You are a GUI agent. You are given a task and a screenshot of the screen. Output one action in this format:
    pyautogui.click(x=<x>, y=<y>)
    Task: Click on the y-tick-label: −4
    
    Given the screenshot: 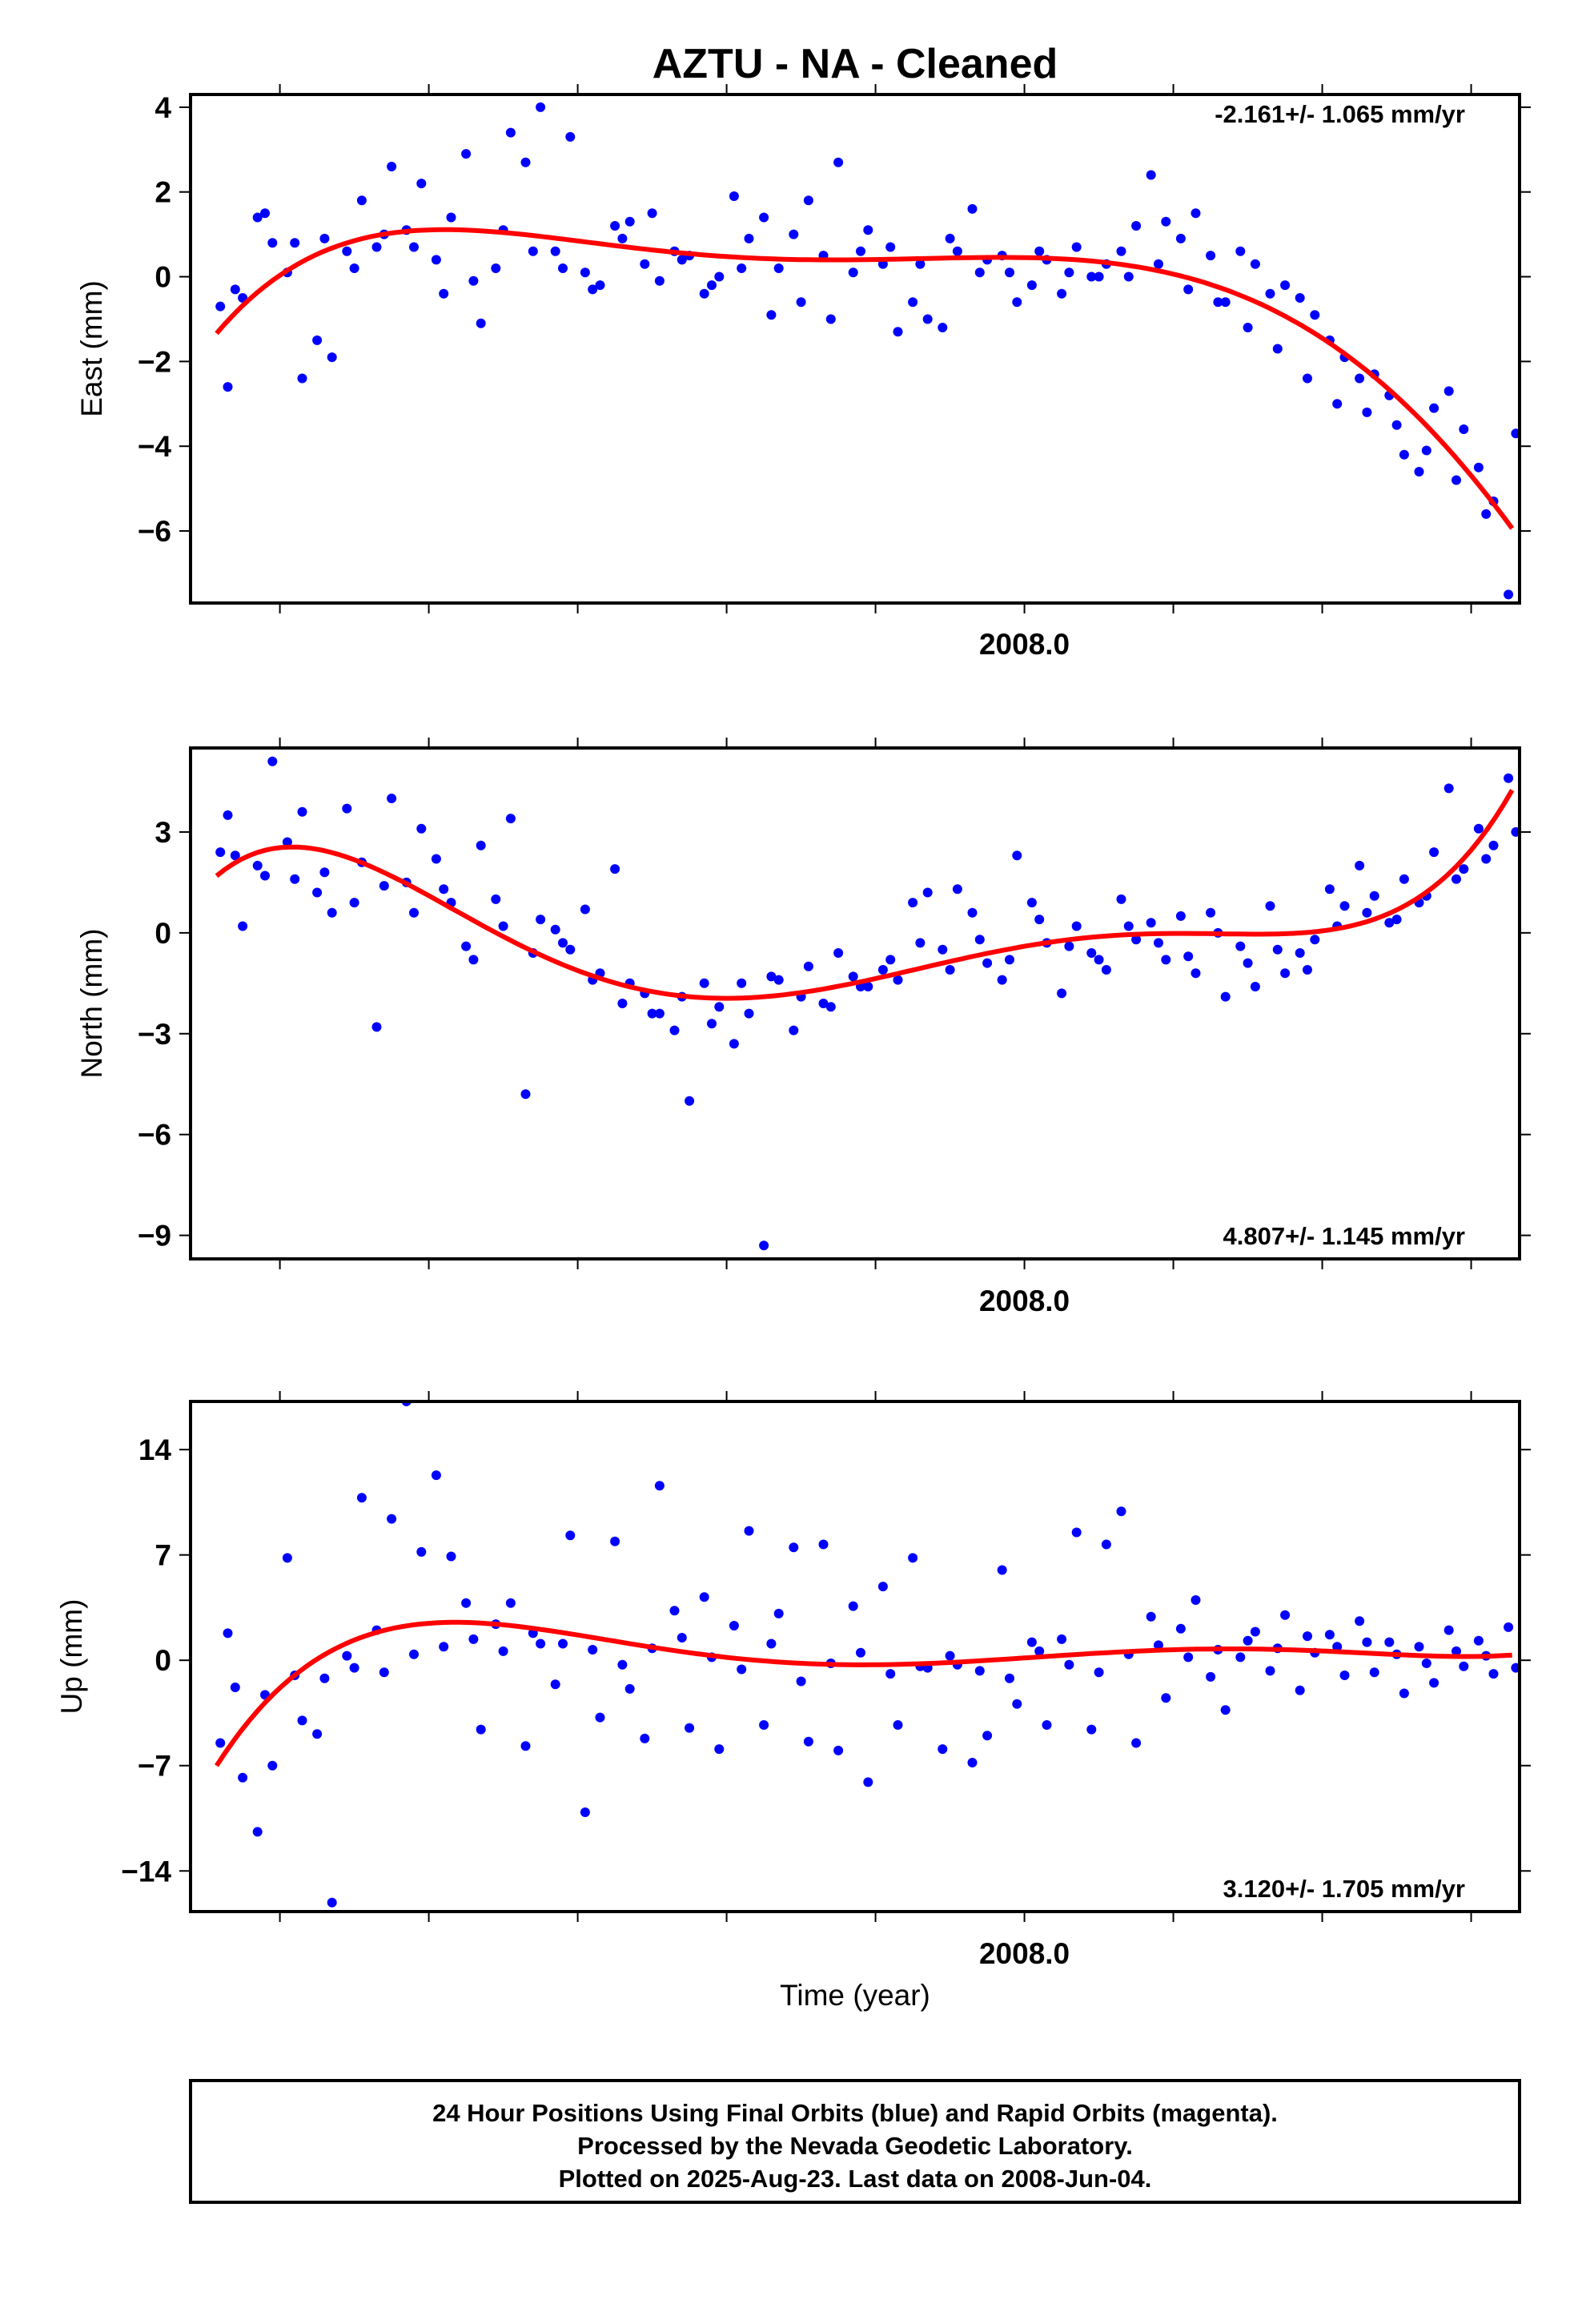 What is the action you would take?
    pyautogui.click(x=155, y=446)
    